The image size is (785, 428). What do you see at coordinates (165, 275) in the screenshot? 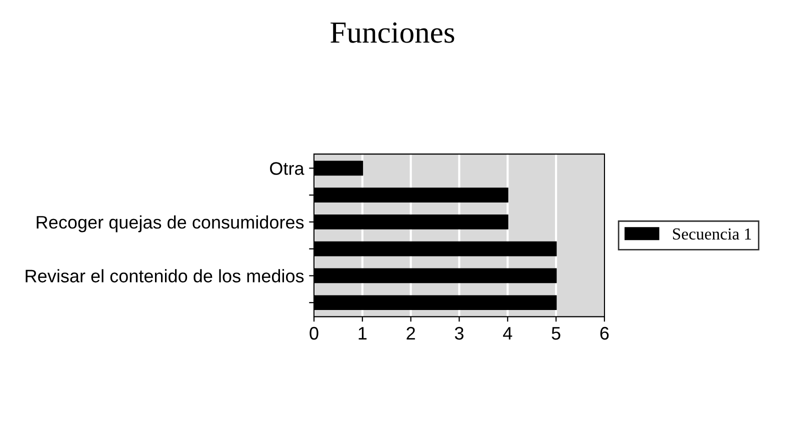
I see `y-tick-label: Revisar el contenido de los medios` at bounding box center [165, 275].